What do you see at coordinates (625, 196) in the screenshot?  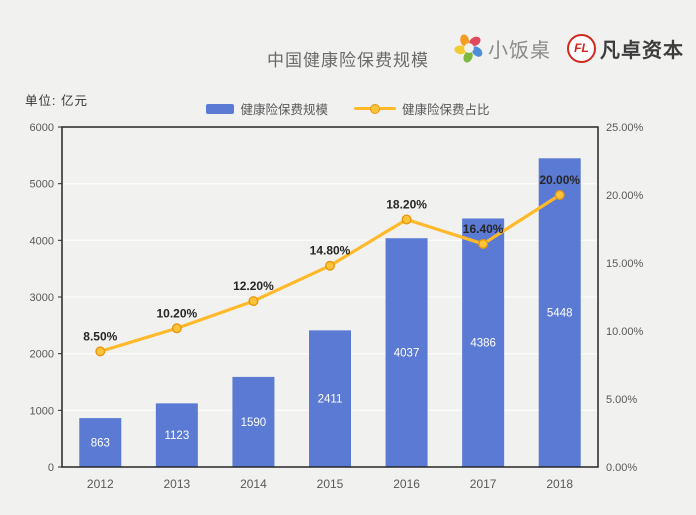 I see `y2-axis-tick-label: 20.00%` at bounding box center [625, 196].